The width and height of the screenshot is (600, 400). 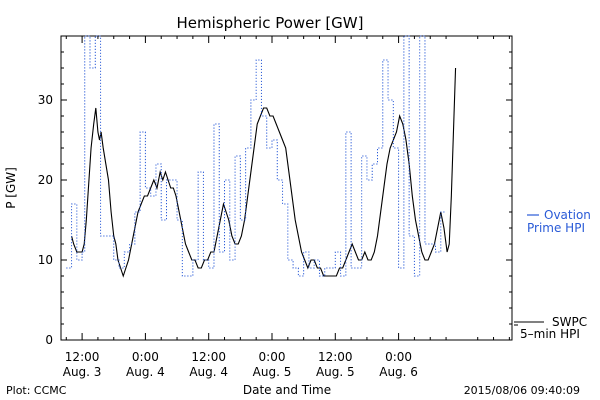 What do you see at coordinates (49, 340) in the screenshot?
I see `y-tick-label: 0` at bounding box center [49, 340].